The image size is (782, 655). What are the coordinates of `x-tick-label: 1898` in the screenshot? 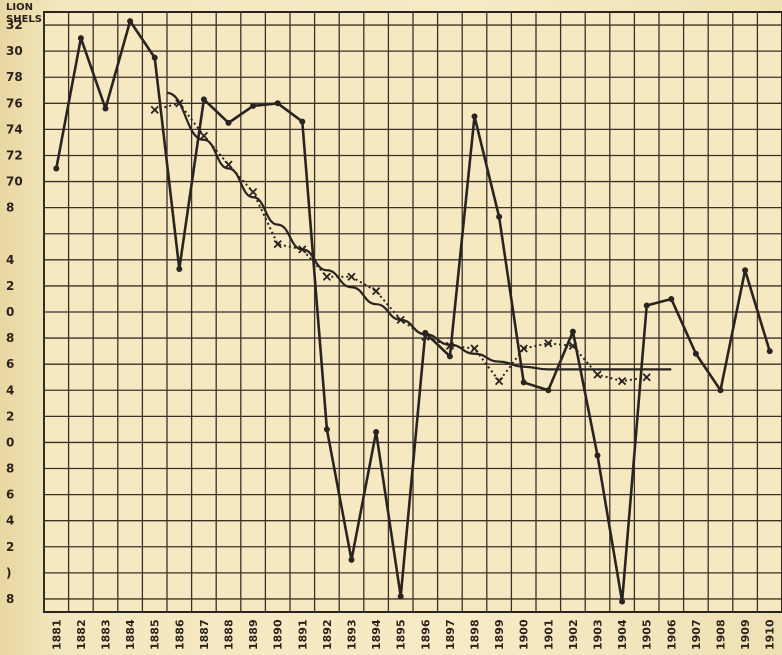 It's located at (475, 634).